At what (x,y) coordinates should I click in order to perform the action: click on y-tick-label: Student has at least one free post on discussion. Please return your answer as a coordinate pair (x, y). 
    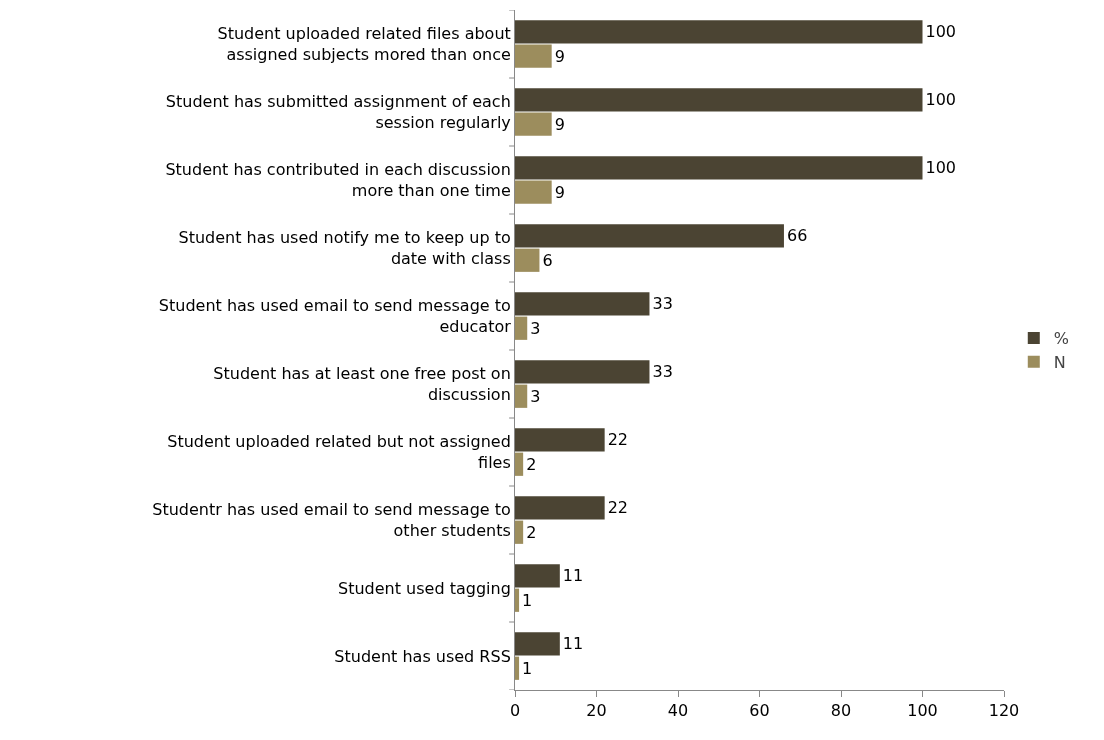
    Looking at the image, I should click on (362, 384).